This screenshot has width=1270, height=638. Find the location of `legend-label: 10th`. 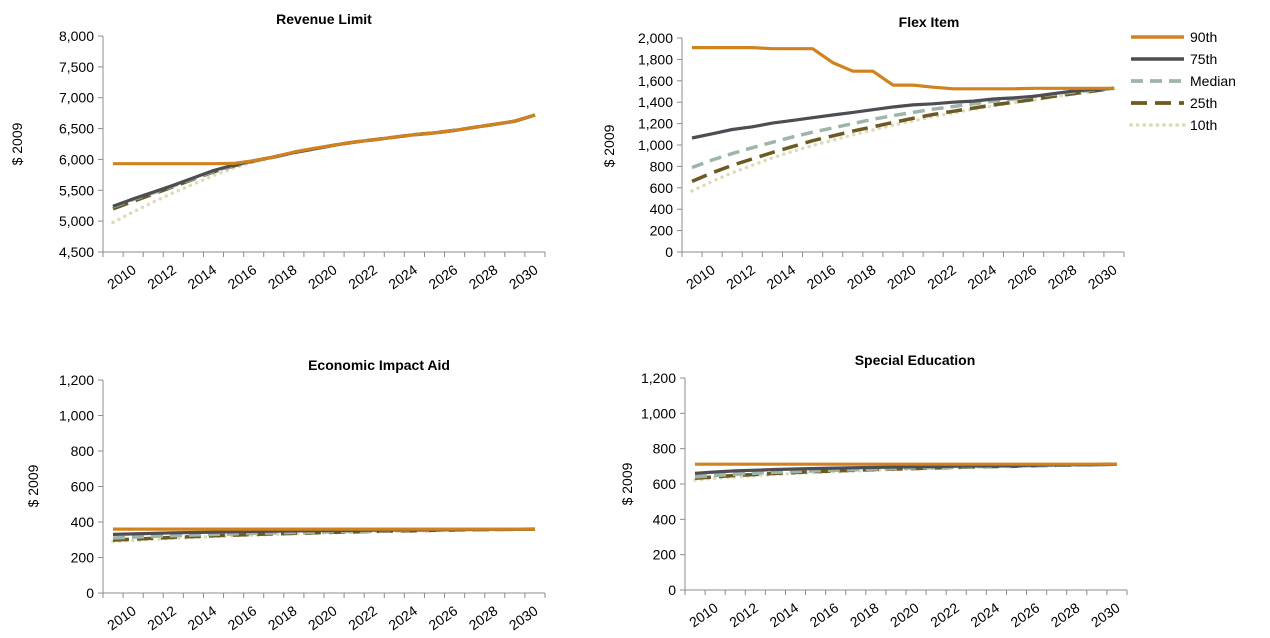

legend-label: 10th is located at coordinates (1203, 125).